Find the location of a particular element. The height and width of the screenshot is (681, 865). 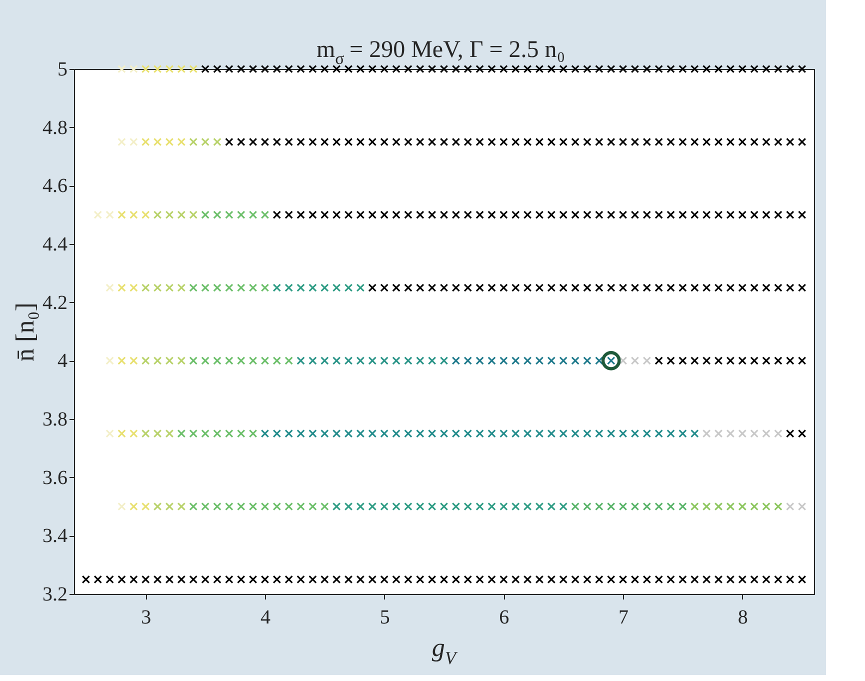

y-tick-label: 4.4 is located at coordinates (55, 245).